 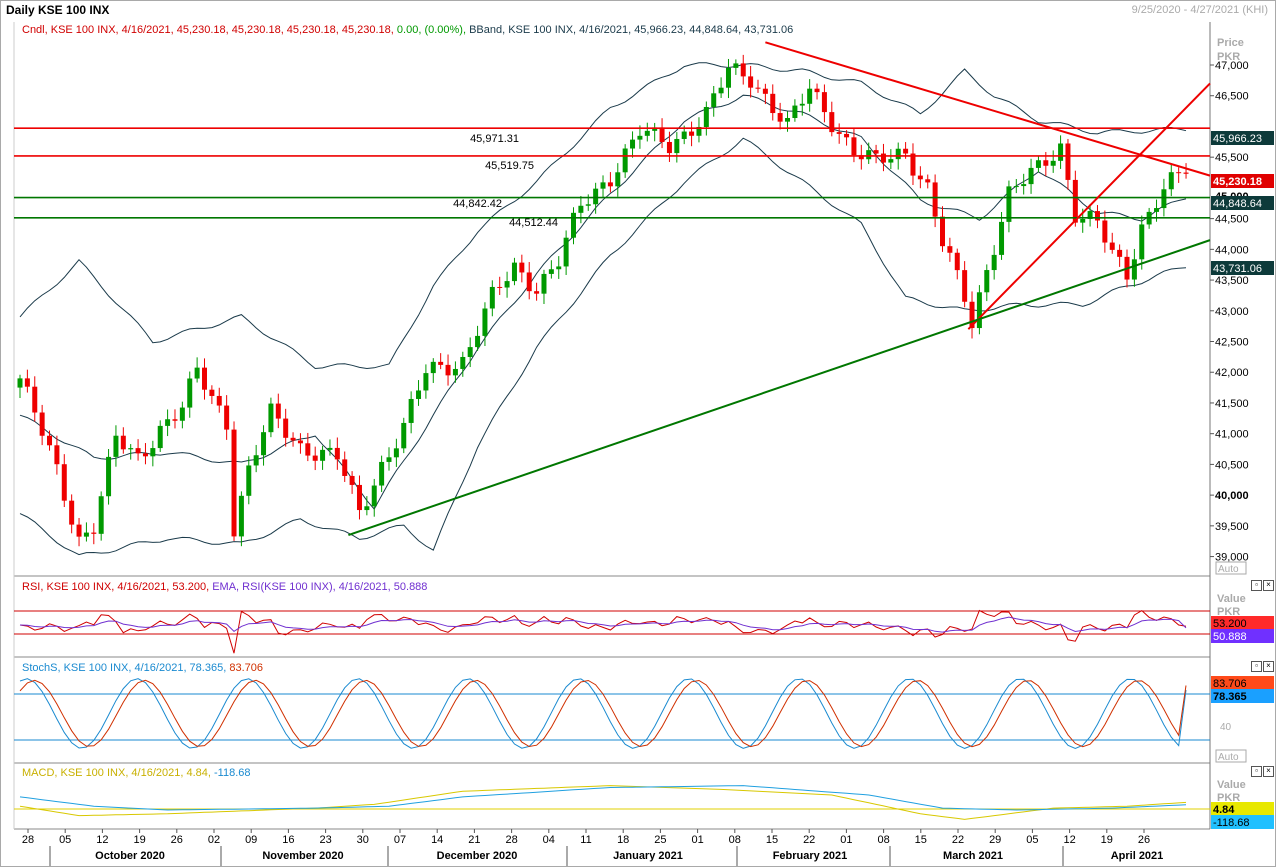 What do you see at coordinates (1032, 840) in the screenshot?
I see `date-tick-label: 05` at bounding box center [1032, 840].